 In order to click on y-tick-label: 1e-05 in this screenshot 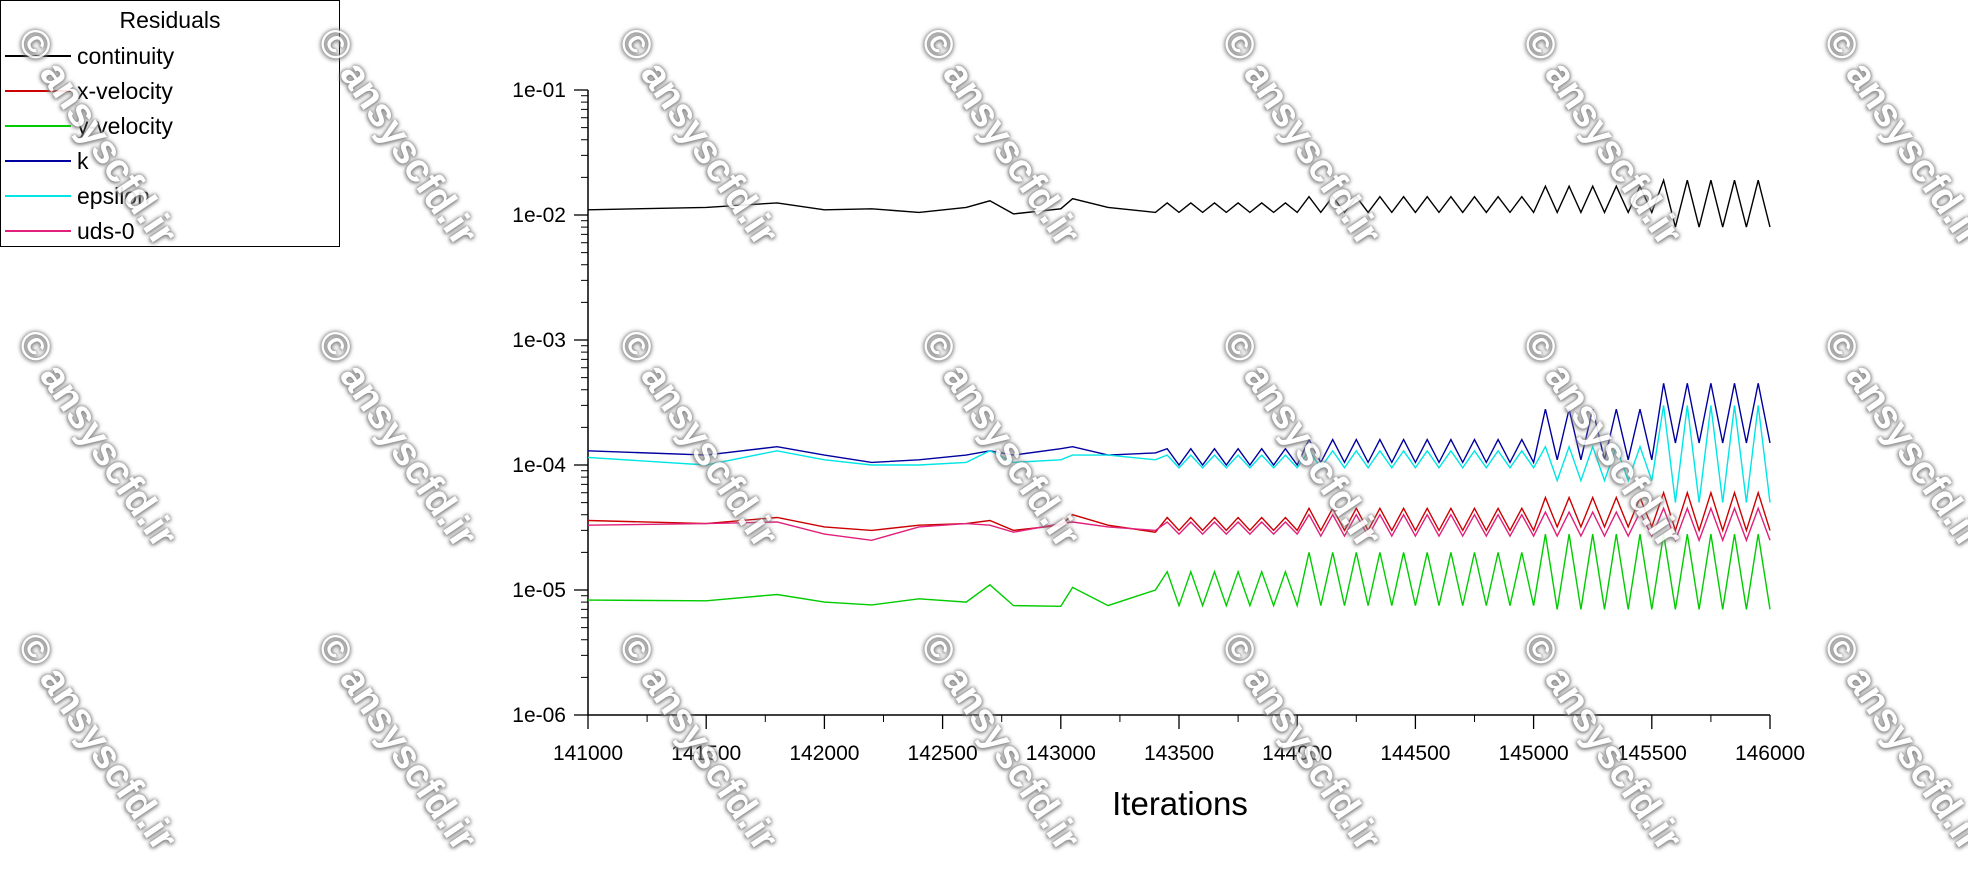, I will do `click(539, 590)`.